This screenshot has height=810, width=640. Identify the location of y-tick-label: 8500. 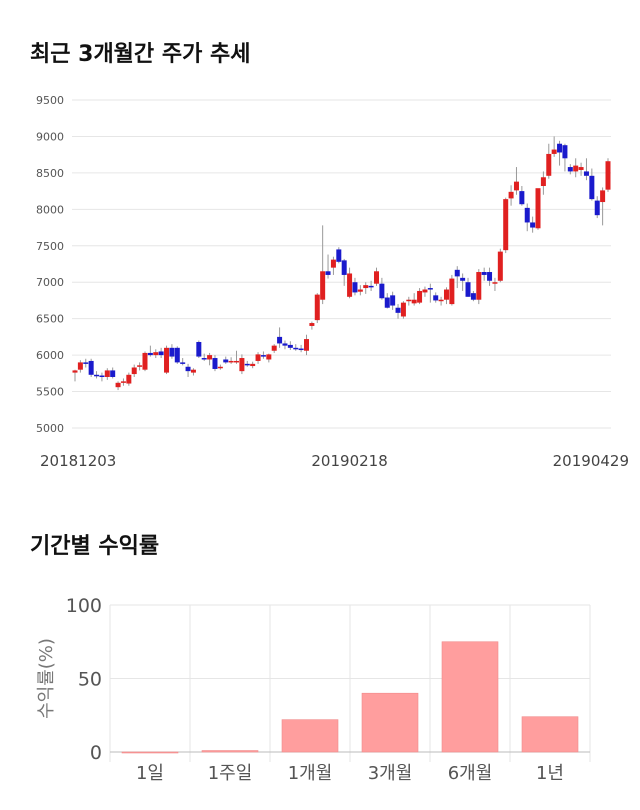
(50, 173).